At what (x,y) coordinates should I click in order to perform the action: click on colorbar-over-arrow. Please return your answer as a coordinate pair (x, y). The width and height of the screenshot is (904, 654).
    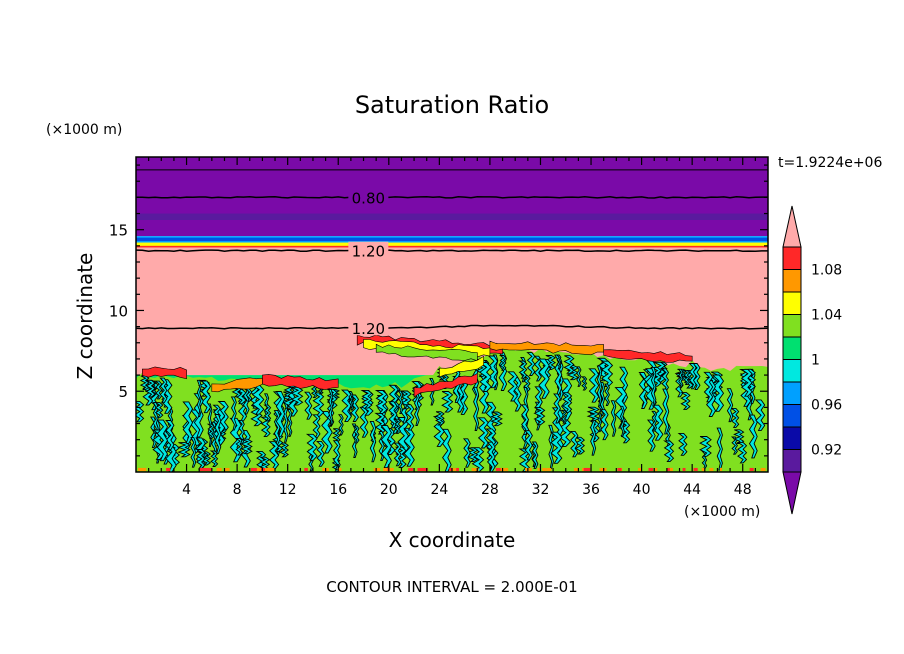
    Looking at the image, I should click on (792, 226).